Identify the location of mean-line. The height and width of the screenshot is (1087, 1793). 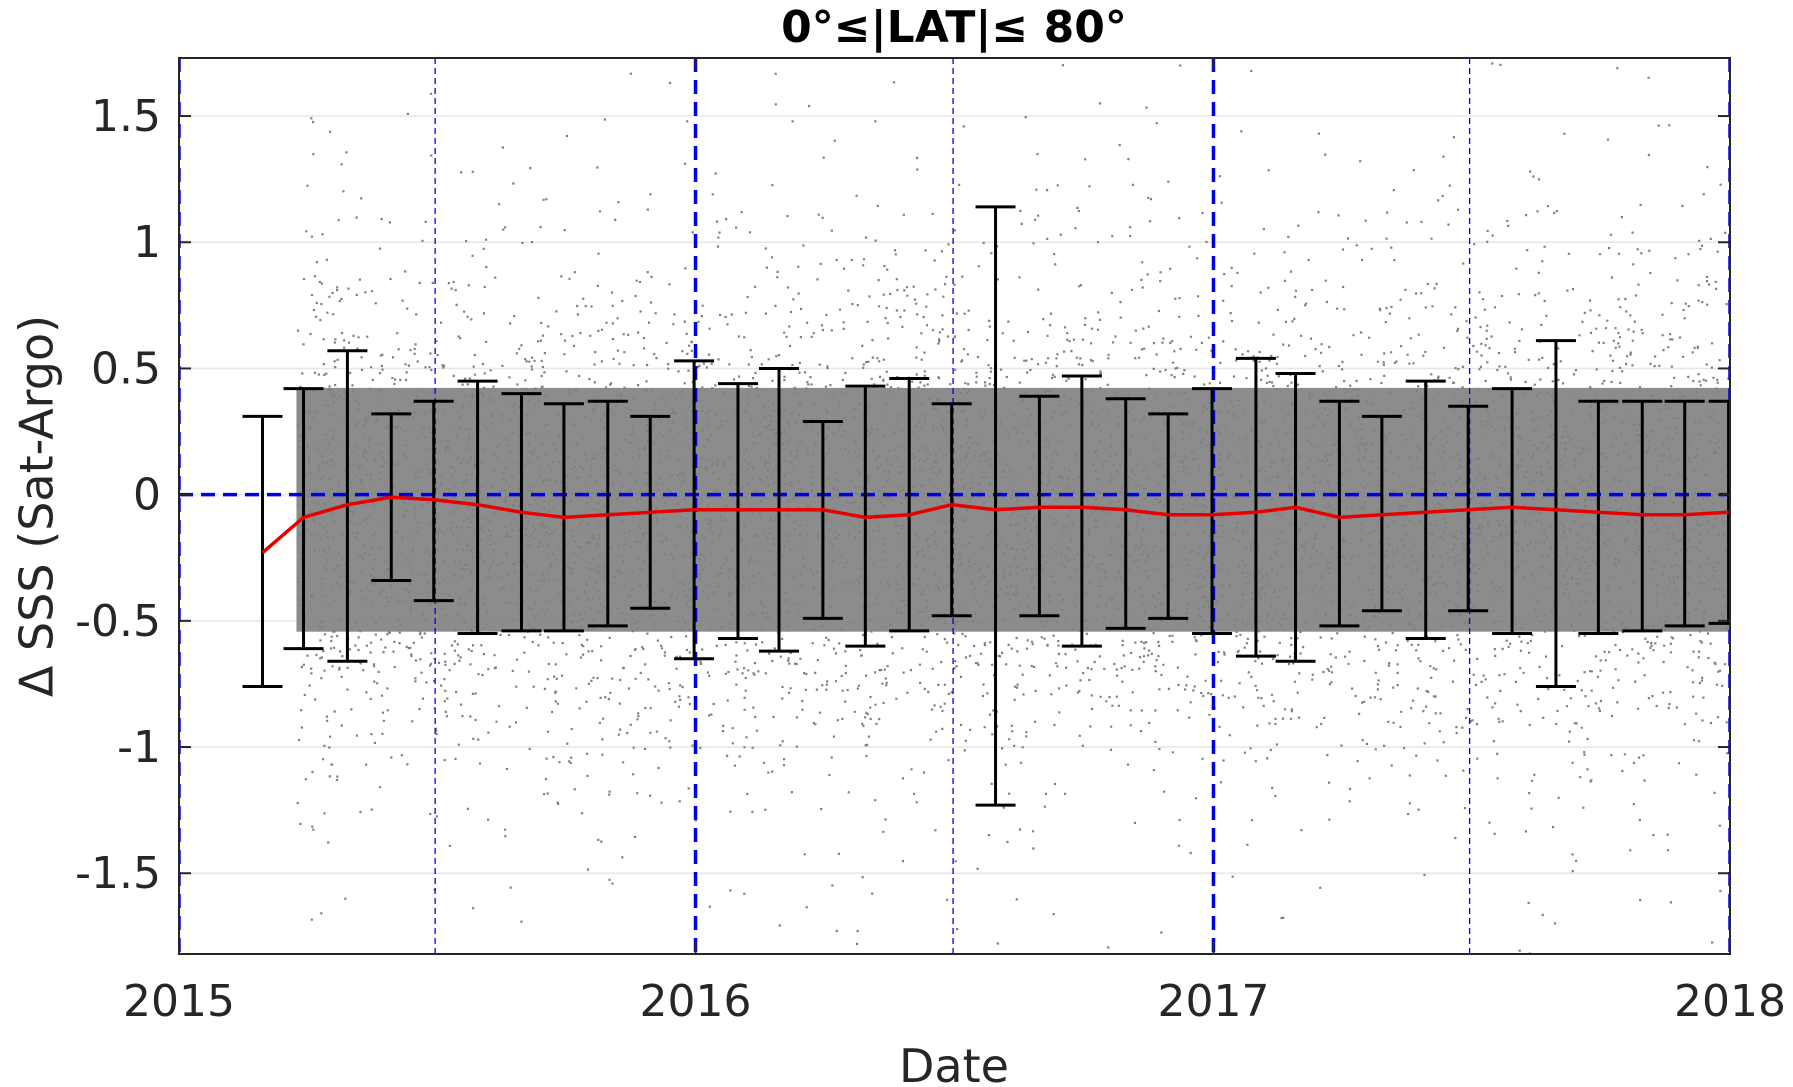
(995, 525).